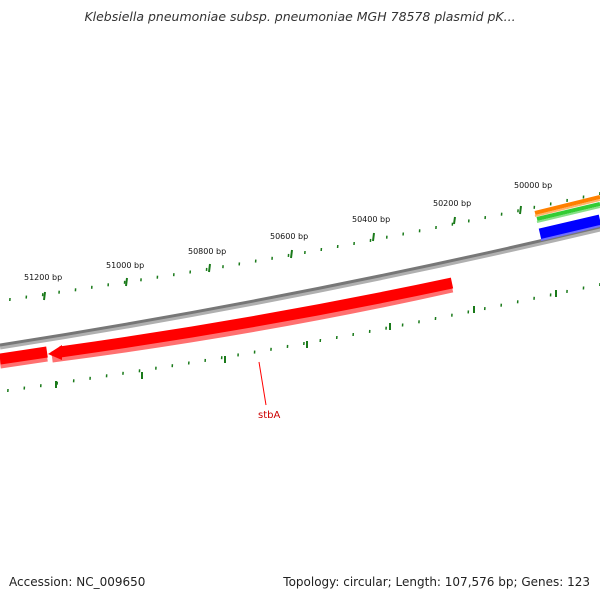 This screenshot has width=600, height=600. What do you see at coordinates (256, 317) in the screenshot?
I see `gene-feature-stbA` at bounding box center [256, 317].